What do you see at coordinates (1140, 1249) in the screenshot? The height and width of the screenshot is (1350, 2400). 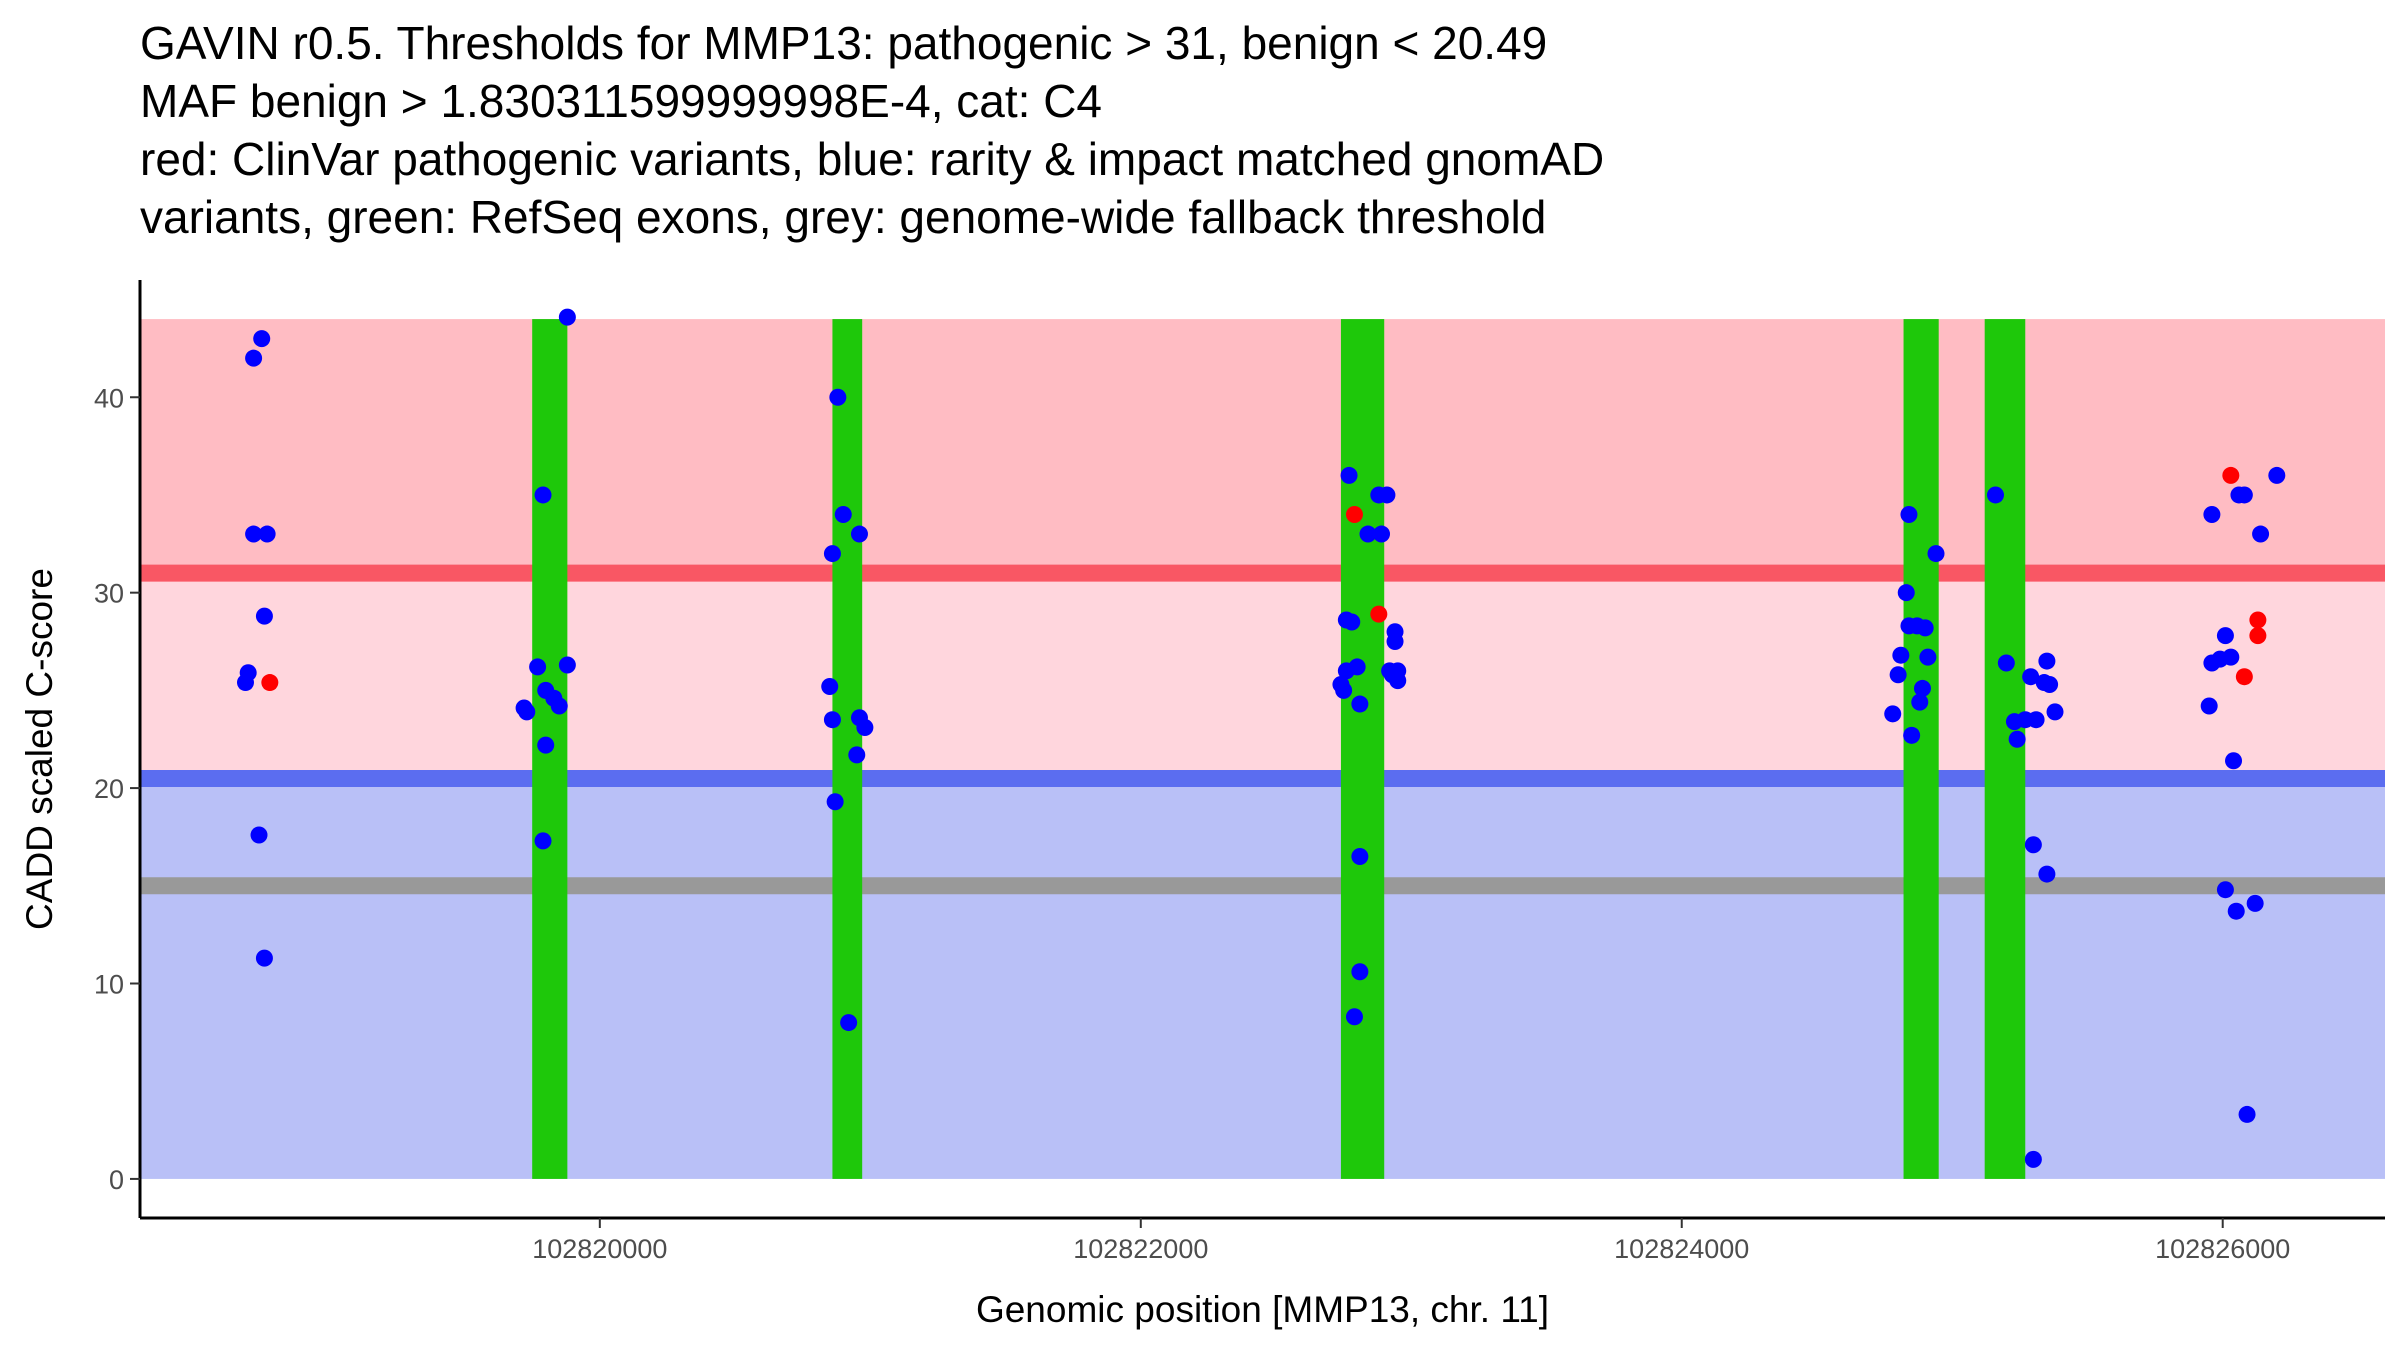 I see `x-tick-label: 102822000` at bounding box center [1140, 1249].